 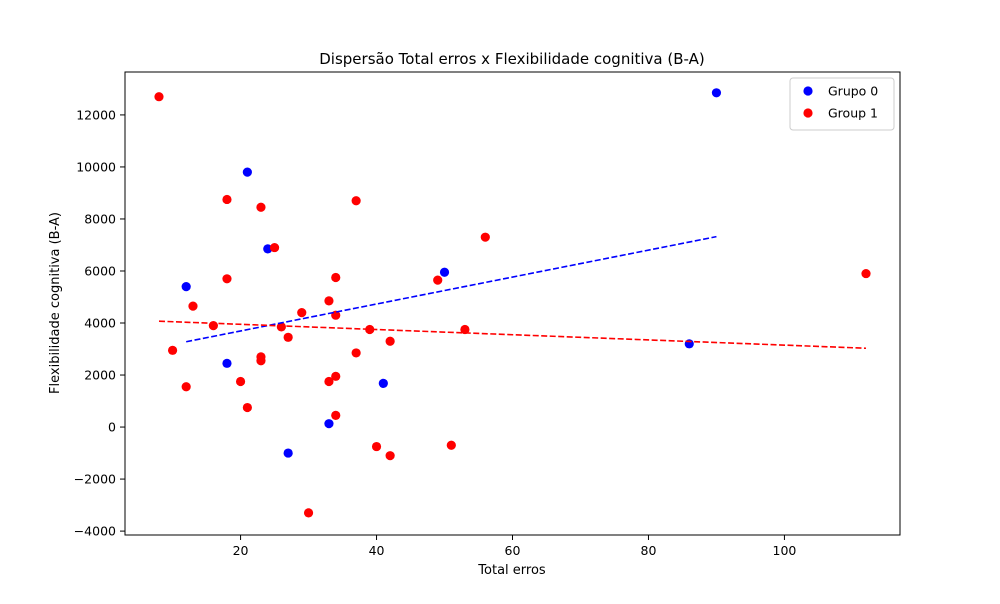 I want to click on y-axis-label: Flexibilidade cognitiva (B-A), so click(x=55, y=303).